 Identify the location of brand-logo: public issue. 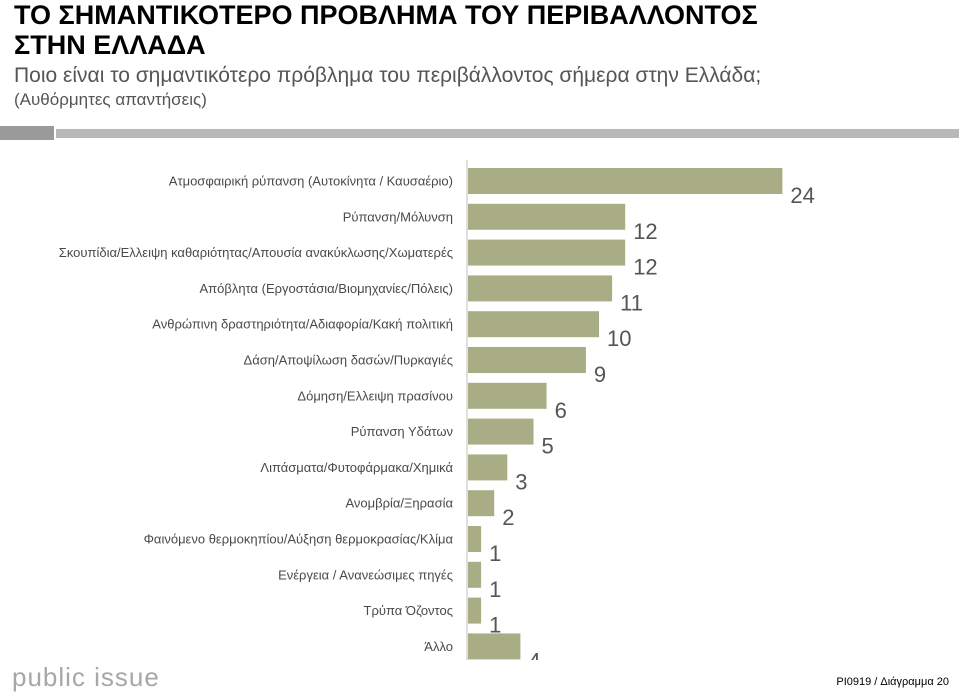
(86, 677).